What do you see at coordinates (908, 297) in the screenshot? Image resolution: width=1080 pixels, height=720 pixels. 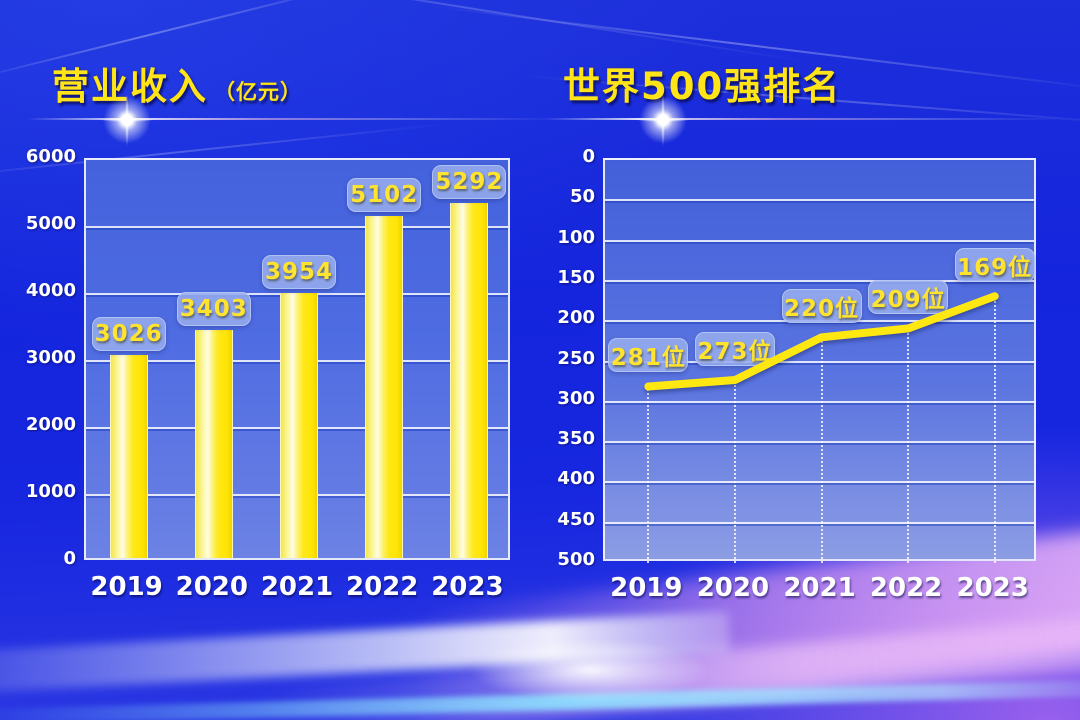 I see `data-label-2022: 209位` at bounding box center [908, 297].